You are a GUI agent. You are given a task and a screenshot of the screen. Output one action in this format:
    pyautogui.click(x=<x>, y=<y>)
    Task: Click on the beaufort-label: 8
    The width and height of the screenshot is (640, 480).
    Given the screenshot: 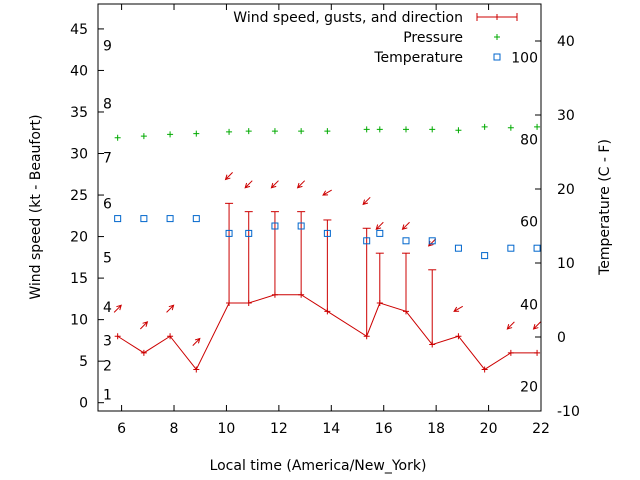 What is the action you would take?
    pyautogui.click(x=107, y=105)
    